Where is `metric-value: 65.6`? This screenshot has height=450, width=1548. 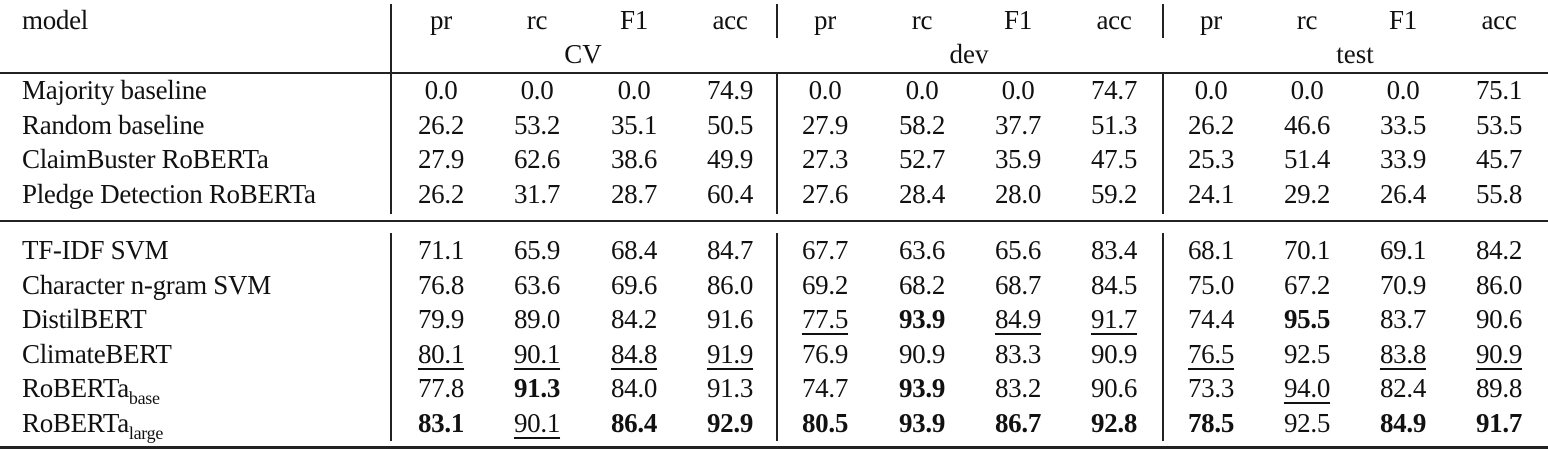 metric-value: 65.6 is located at coordinates (1018, 250).